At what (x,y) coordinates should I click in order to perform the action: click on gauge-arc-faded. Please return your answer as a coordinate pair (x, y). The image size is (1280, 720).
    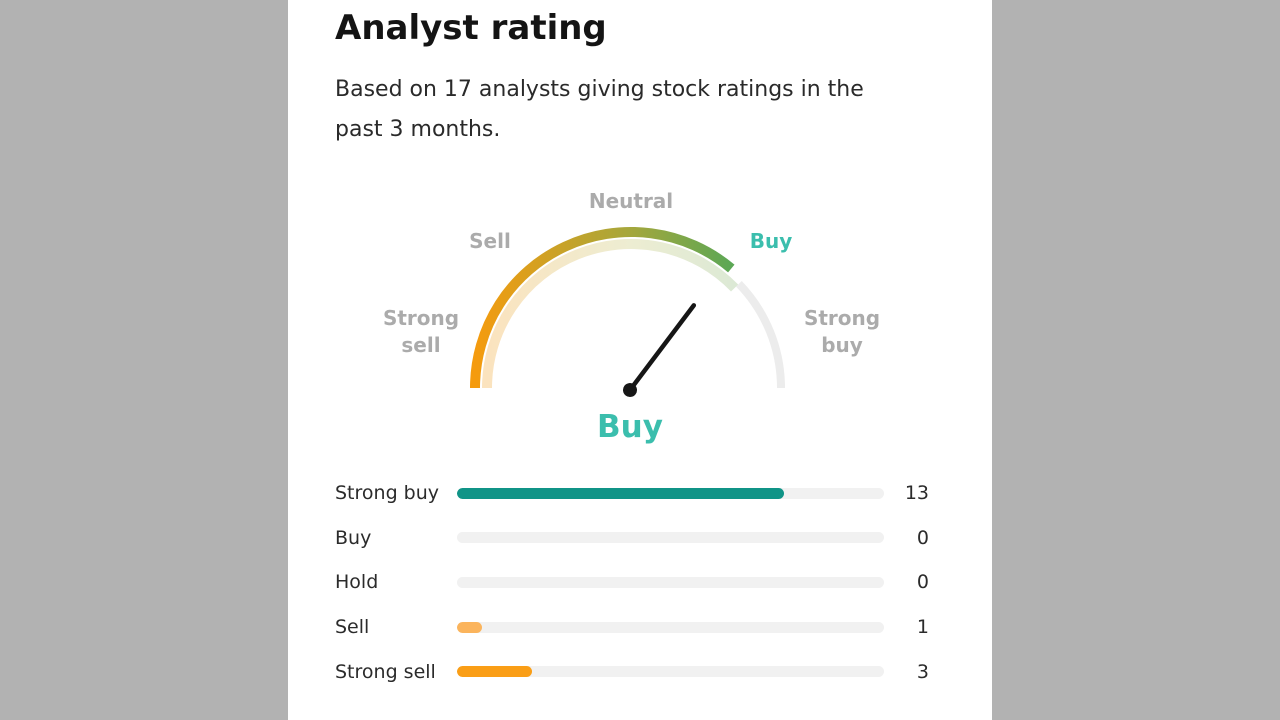
    Looking at the image, I should click on (610, 314).